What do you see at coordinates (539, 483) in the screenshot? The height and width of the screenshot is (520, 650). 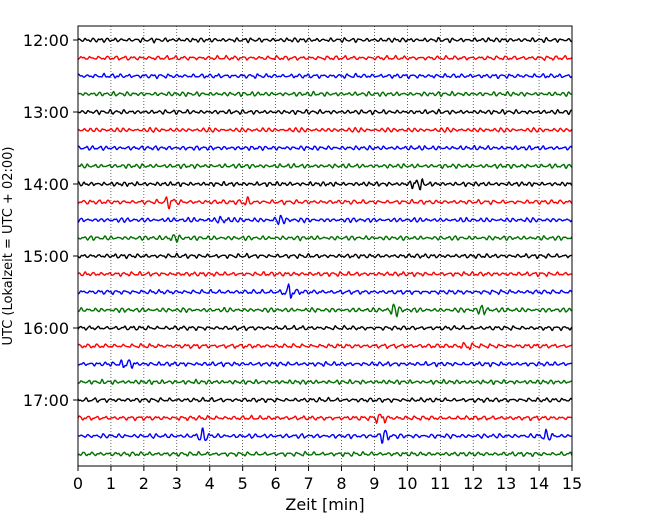 I see `x-tick-label: 14` at bounding box center [539, 483].